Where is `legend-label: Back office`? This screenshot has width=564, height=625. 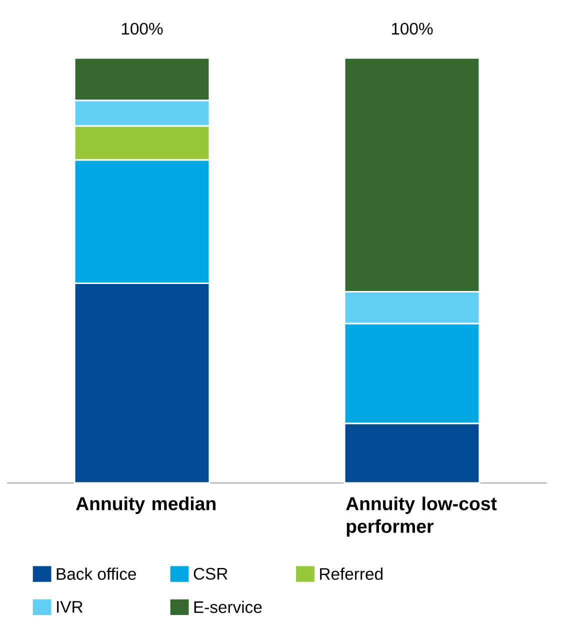 legend-label: Back office is located at coordinates (96, 574).